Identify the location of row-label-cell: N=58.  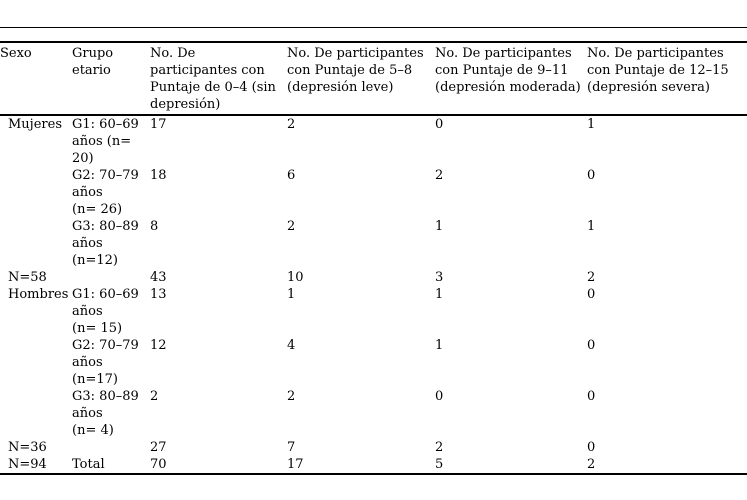
(27, 277).